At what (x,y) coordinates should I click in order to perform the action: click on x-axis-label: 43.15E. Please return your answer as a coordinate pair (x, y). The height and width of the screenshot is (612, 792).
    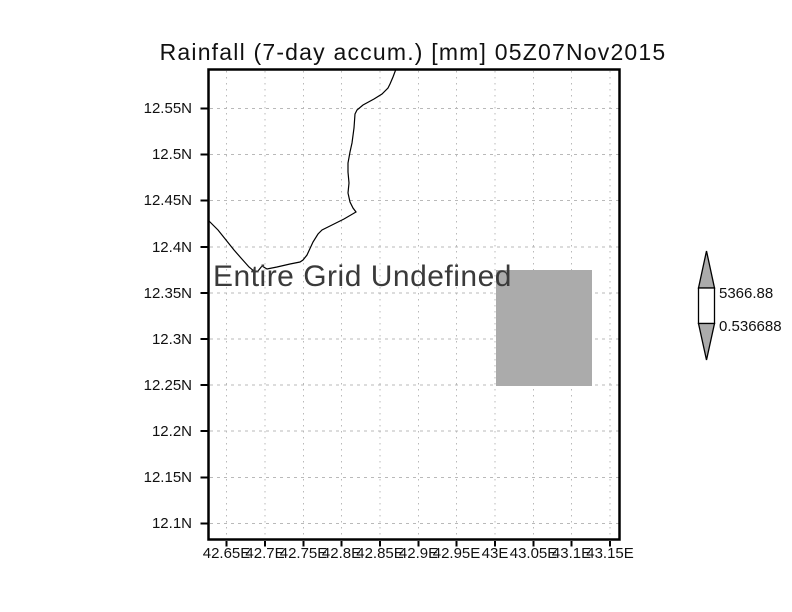
    Looking at the image, I should click on (610, 553).